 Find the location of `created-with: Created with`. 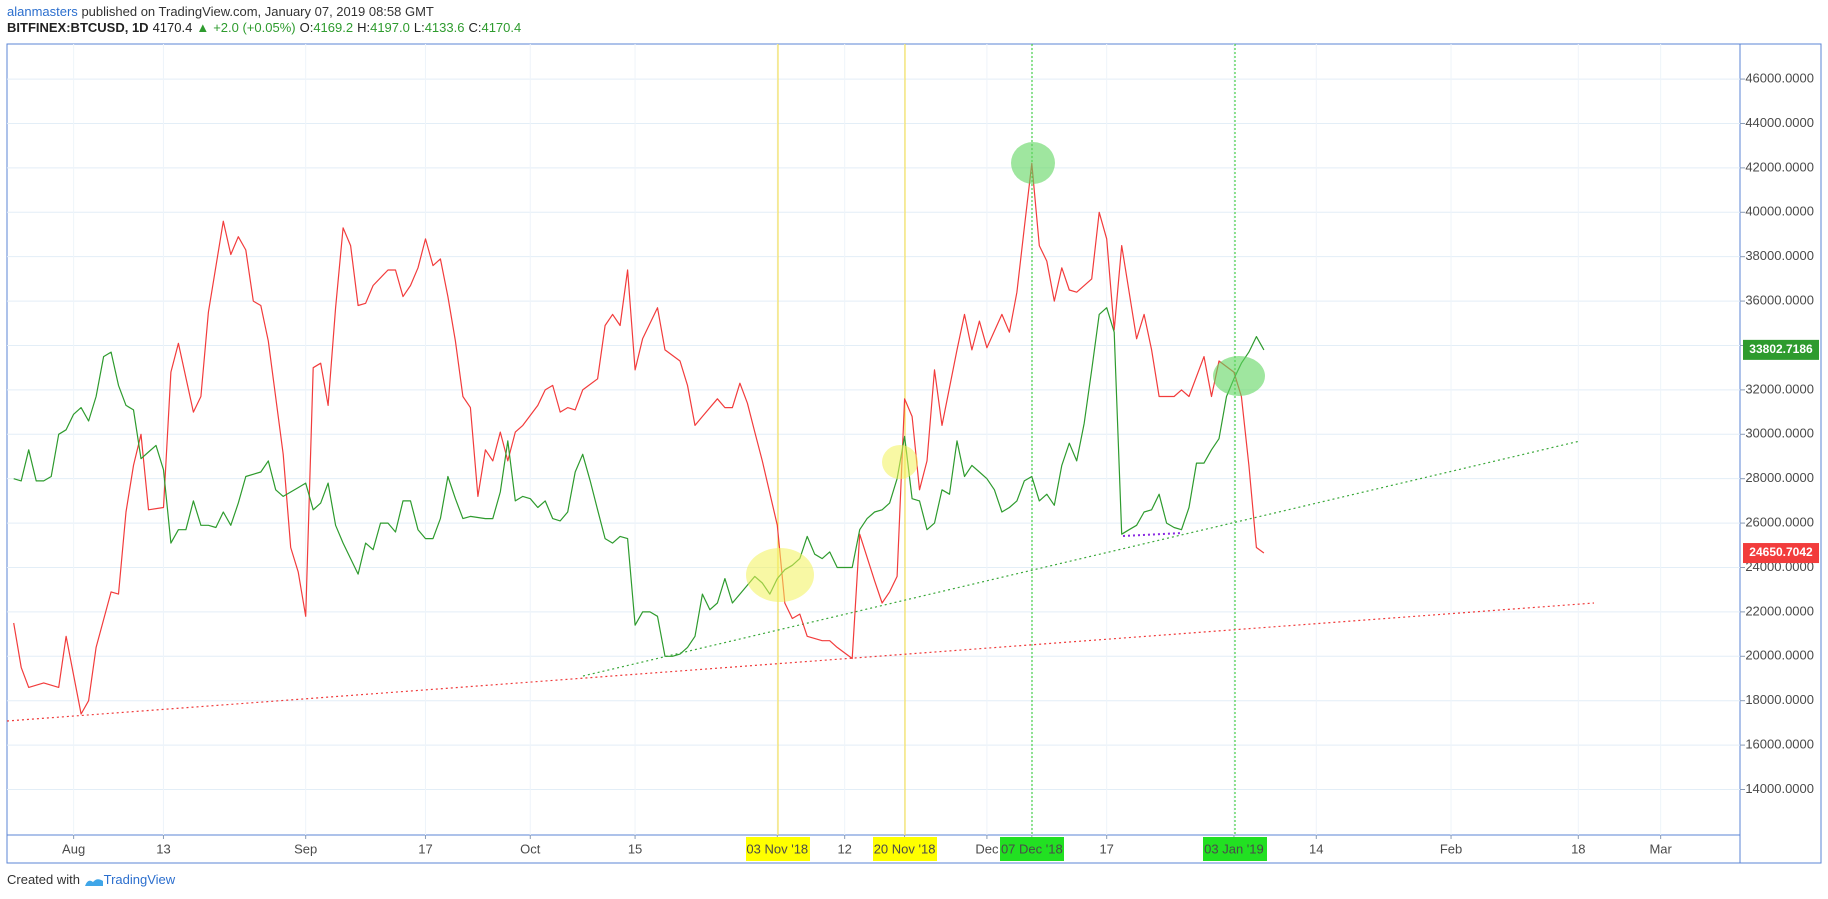

created-with: Created with is located at coordinates (43, 879).